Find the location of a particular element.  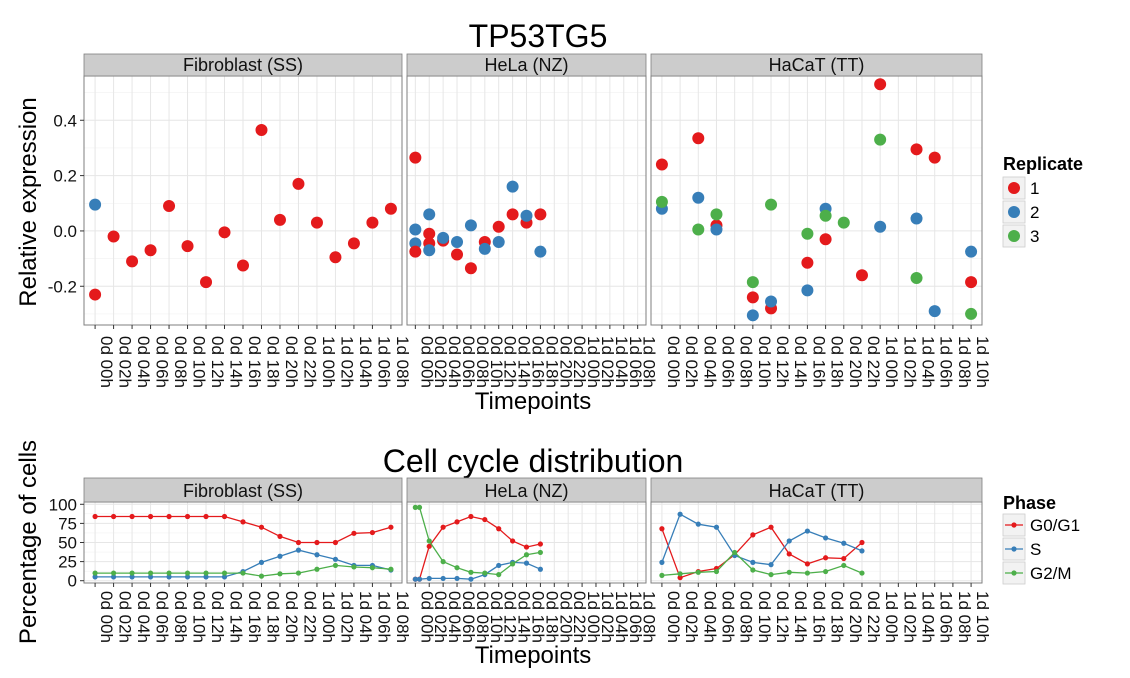

legend-label: S is located at coordinates (1035, 549).